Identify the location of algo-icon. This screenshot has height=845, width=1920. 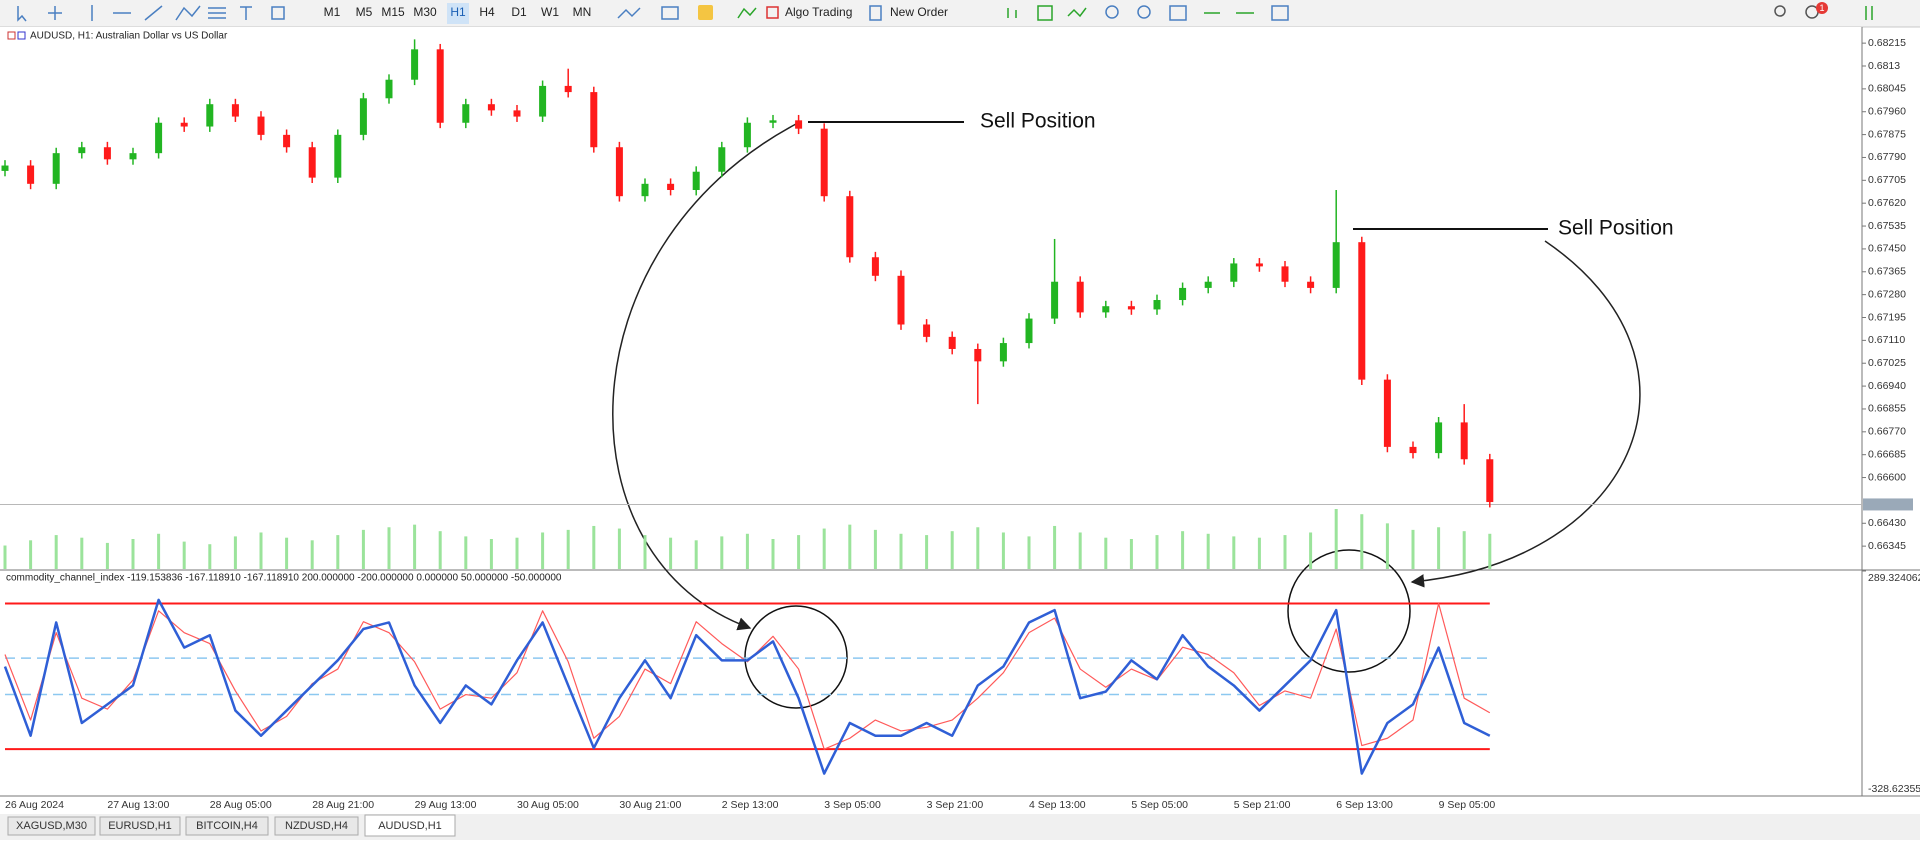
(772, 12).